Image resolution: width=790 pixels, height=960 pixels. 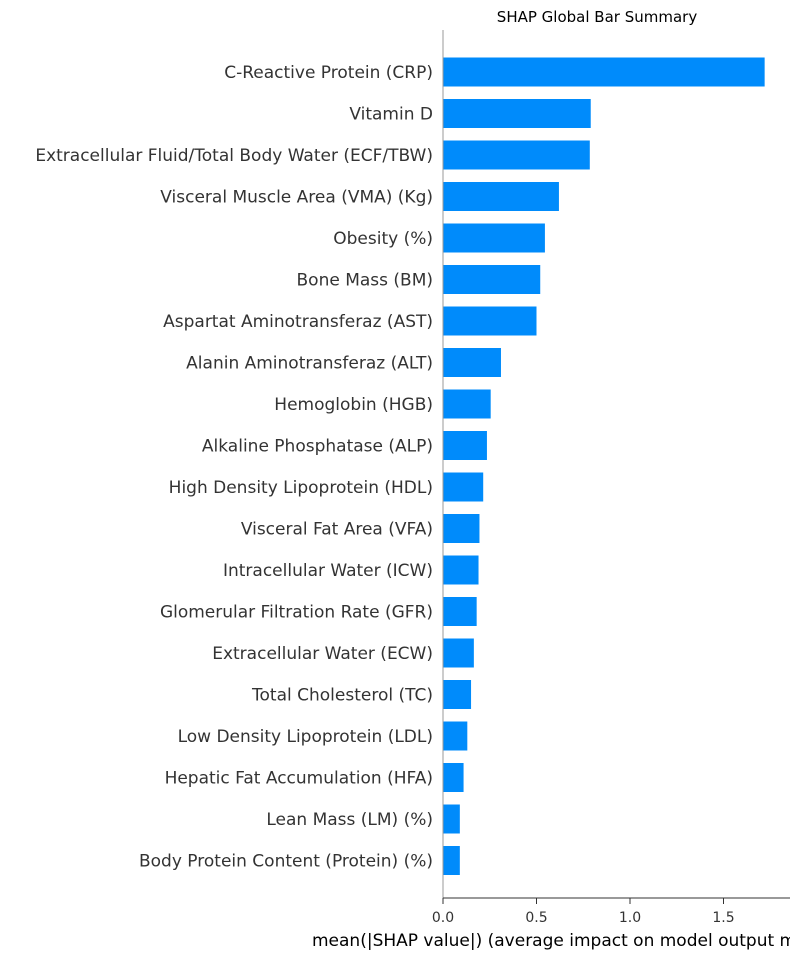 What do you see at coordinates (443, 918) in the screenshot?
I see `x-tick-label: 0.0` at bounding box center [443, 918].